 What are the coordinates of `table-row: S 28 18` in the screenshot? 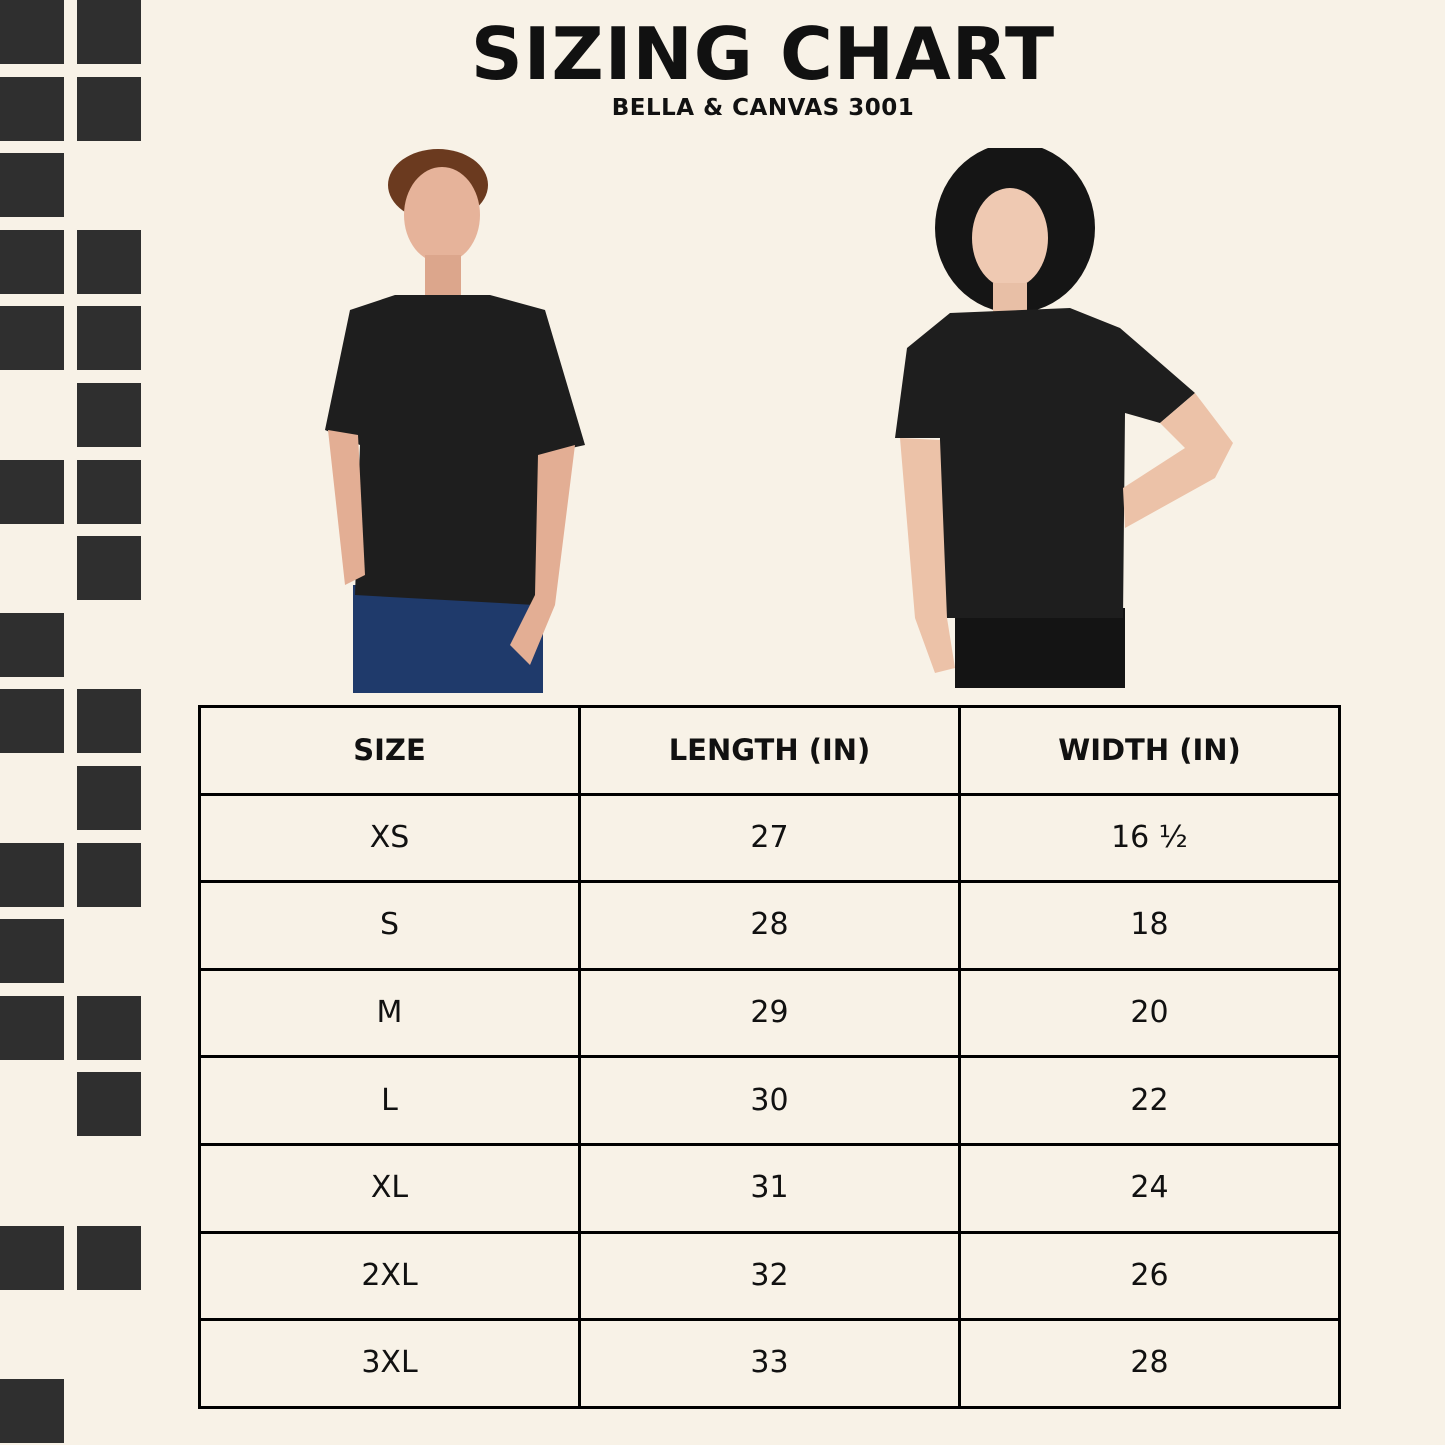 It's located at (769, 925).